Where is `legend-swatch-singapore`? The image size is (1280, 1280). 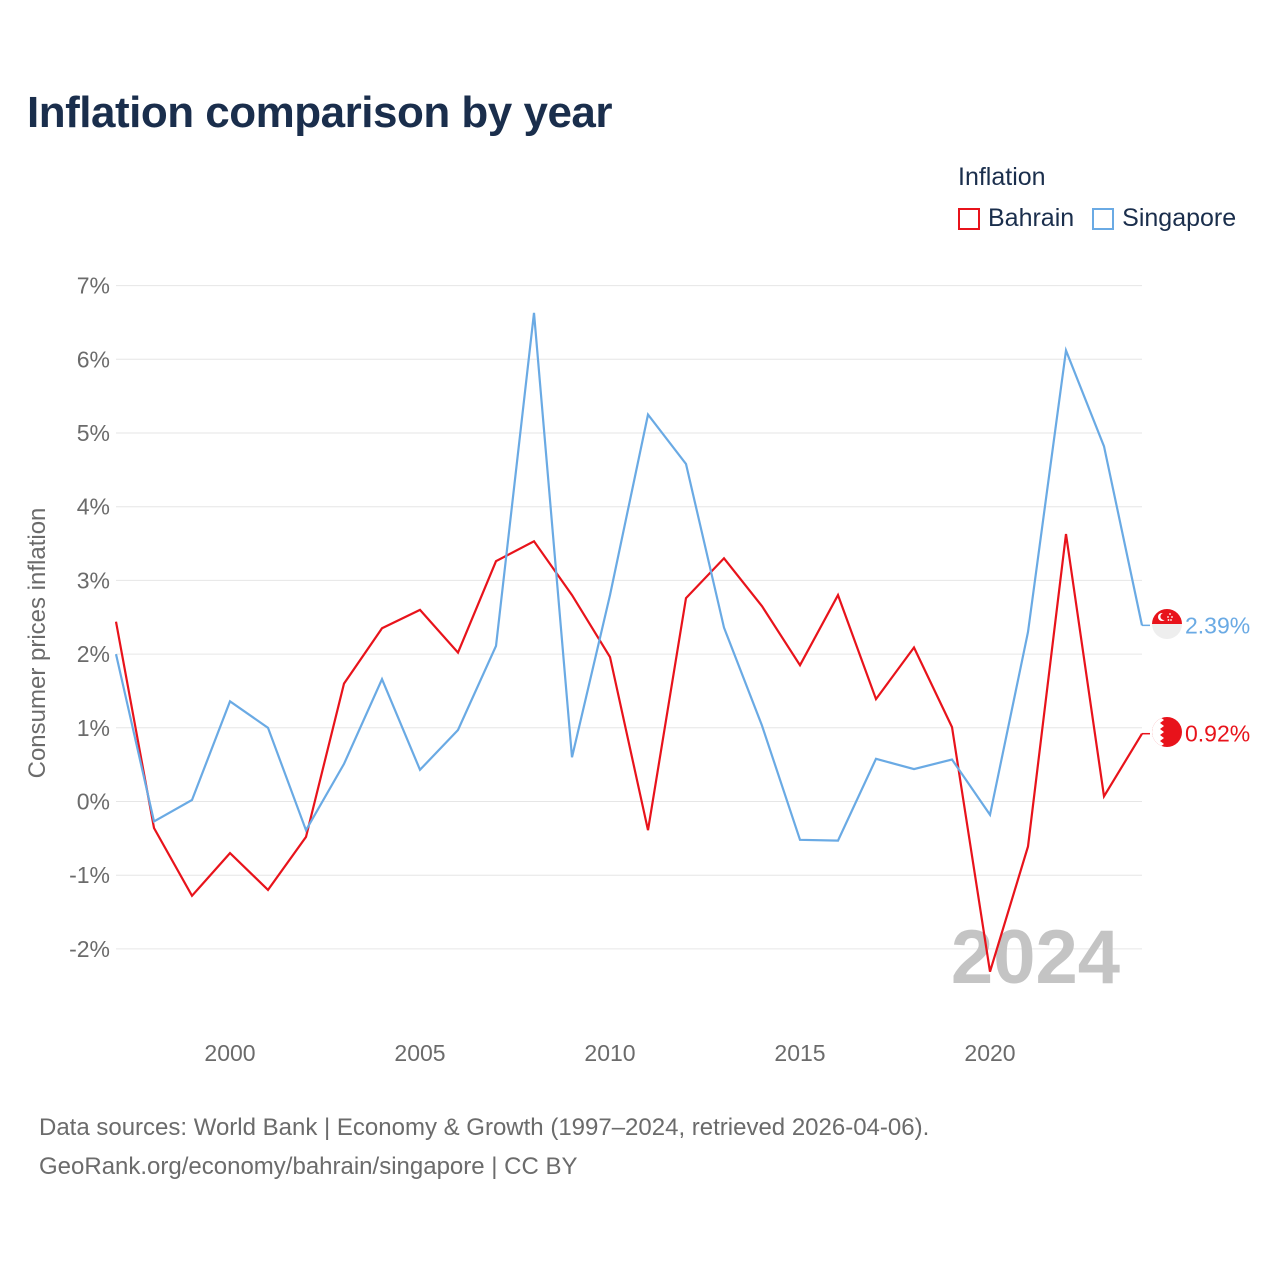 legend-swatch-singapore is located at coordinates (1103, 218).